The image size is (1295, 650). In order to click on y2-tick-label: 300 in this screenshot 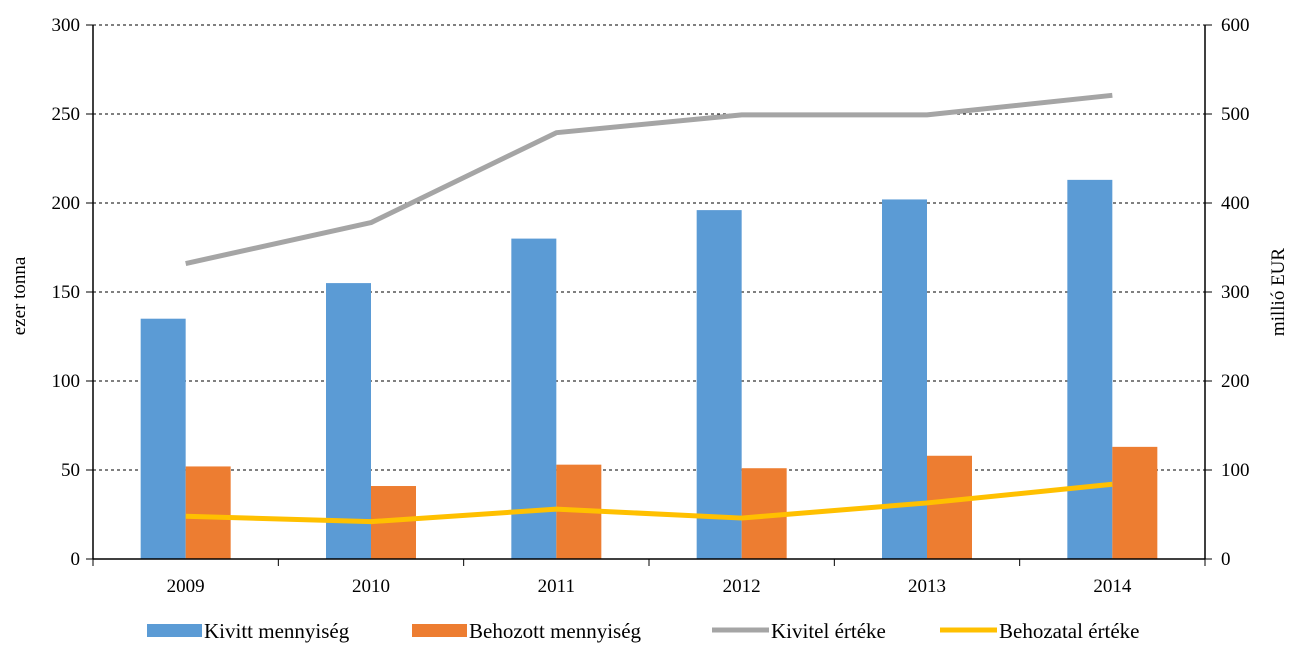, I will do `click(1235, 292)`.